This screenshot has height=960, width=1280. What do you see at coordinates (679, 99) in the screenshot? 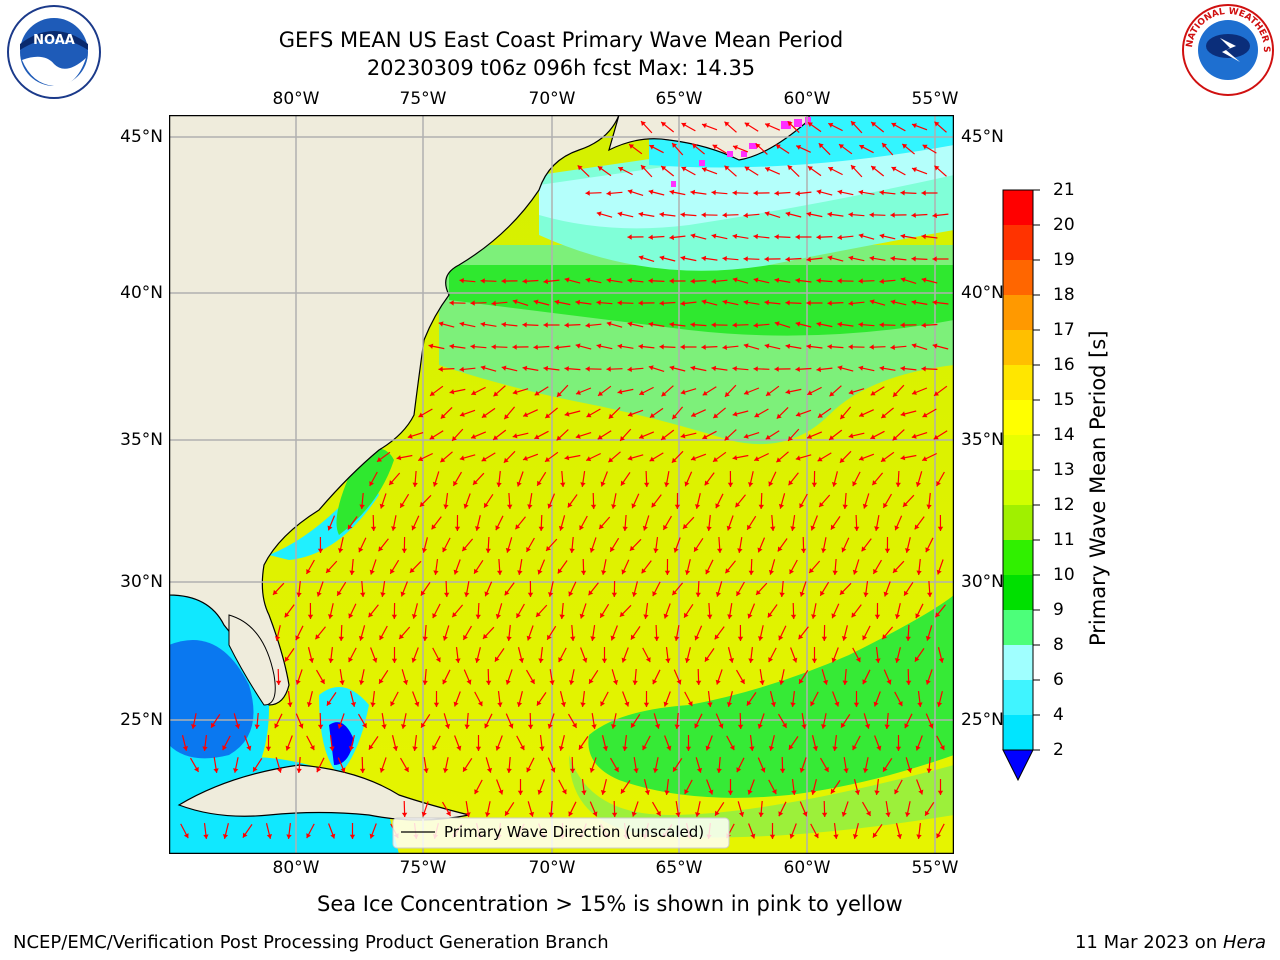
I see `lon-tick-top-3: 65°W` at bounding box center [679, 99].